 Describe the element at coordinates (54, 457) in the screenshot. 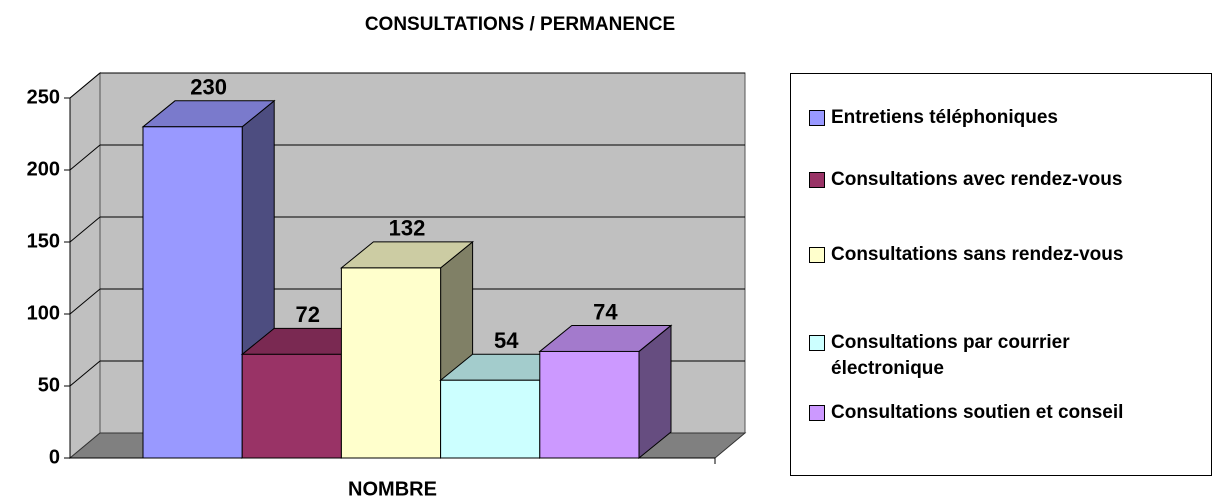

I see `y-tick-label: 0` at that location.